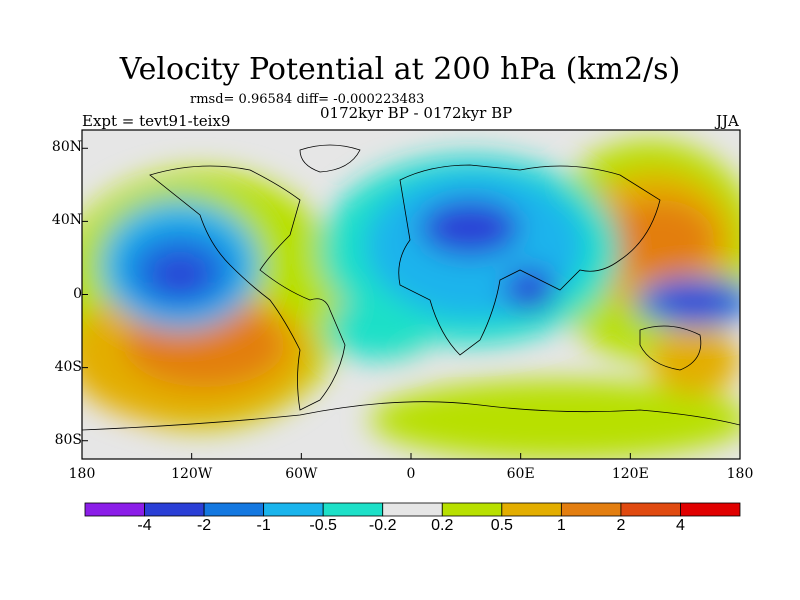 Image resolution: width=800 pixels, height=600 pixels. Describe the element at coordinates (680, 525) in the screenshot. I see `colorbar-label: 4` at that location.